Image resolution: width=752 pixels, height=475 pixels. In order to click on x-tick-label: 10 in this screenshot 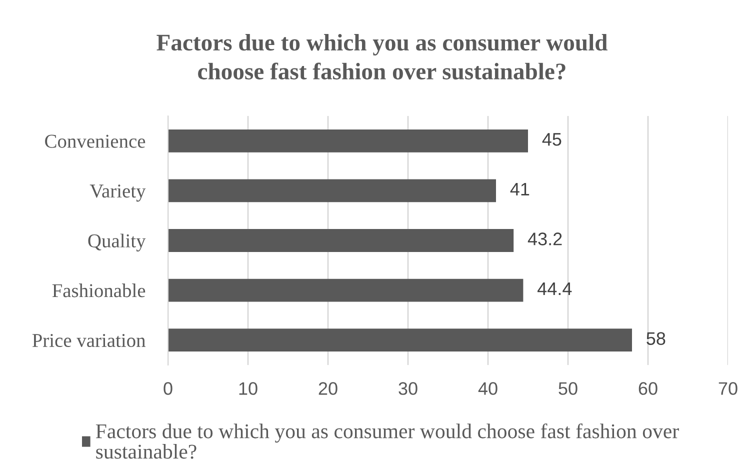, I will do `click(248, 388)`.